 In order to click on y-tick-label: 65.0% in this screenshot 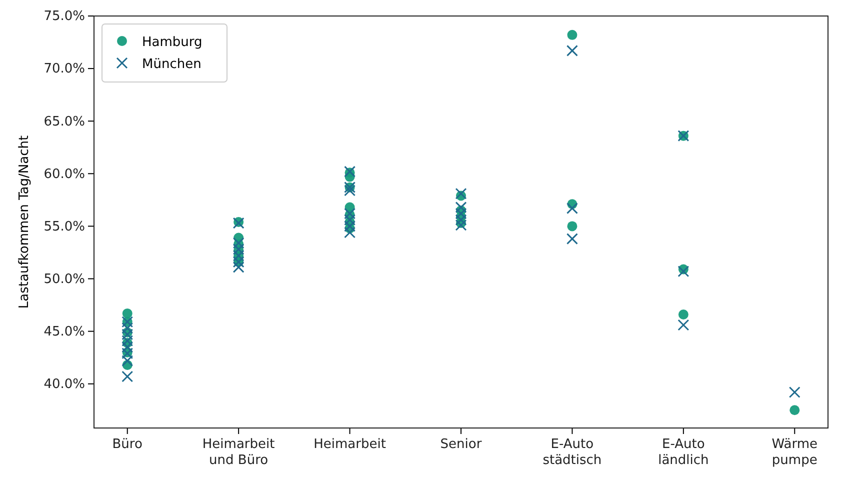, I will do `click(64, 122)`.